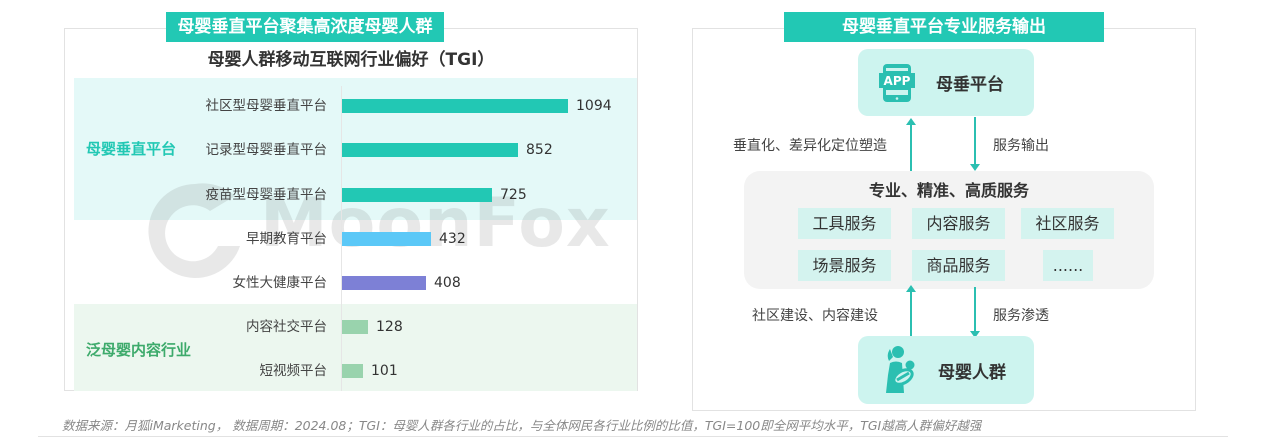 This screenshot has width=1266, height=438. I want to click on bar-value-label: 408, so click(447, 283).